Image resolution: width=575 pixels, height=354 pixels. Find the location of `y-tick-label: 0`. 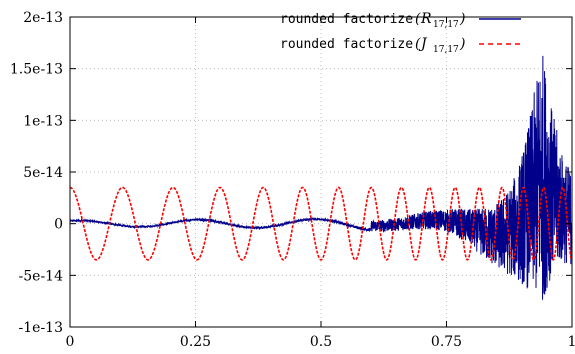

y-tick-label: 0 is located at coordinates (58, 225).